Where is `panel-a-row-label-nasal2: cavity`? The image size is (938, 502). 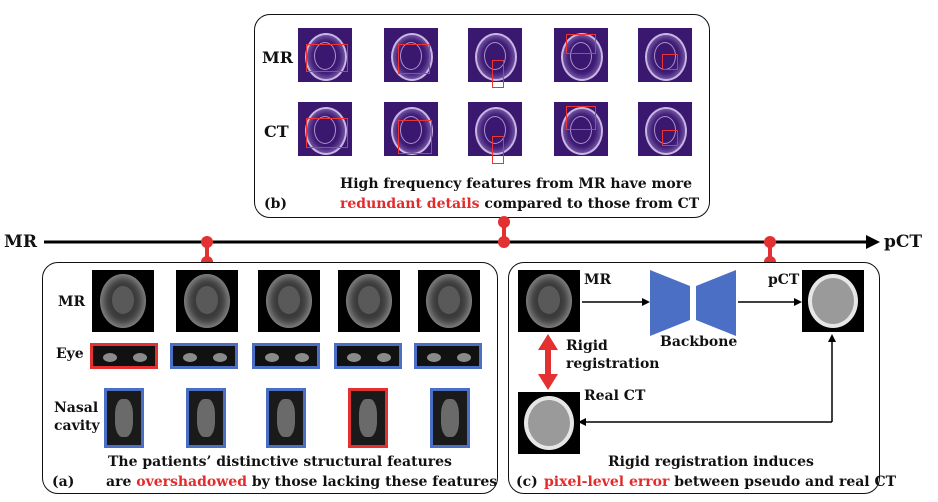 panel-a-row-label-nasal2: cavity is located at coordinates (77, 426).